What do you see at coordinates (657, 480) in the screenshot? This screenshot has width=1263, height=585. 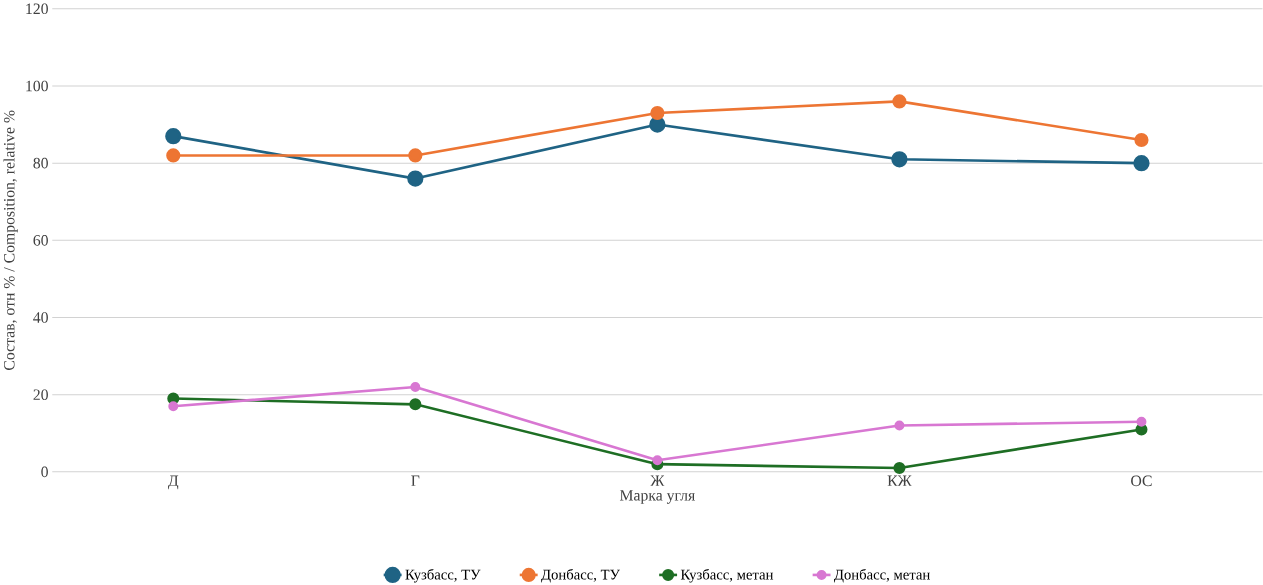 I see `x-tick-label: Ж` at bounding box center [657, 480].